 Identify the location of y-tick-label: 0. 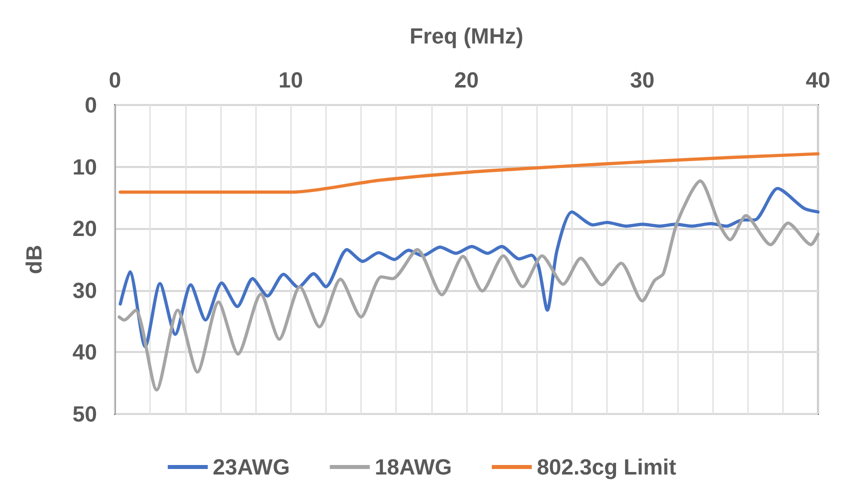
(90, 105).